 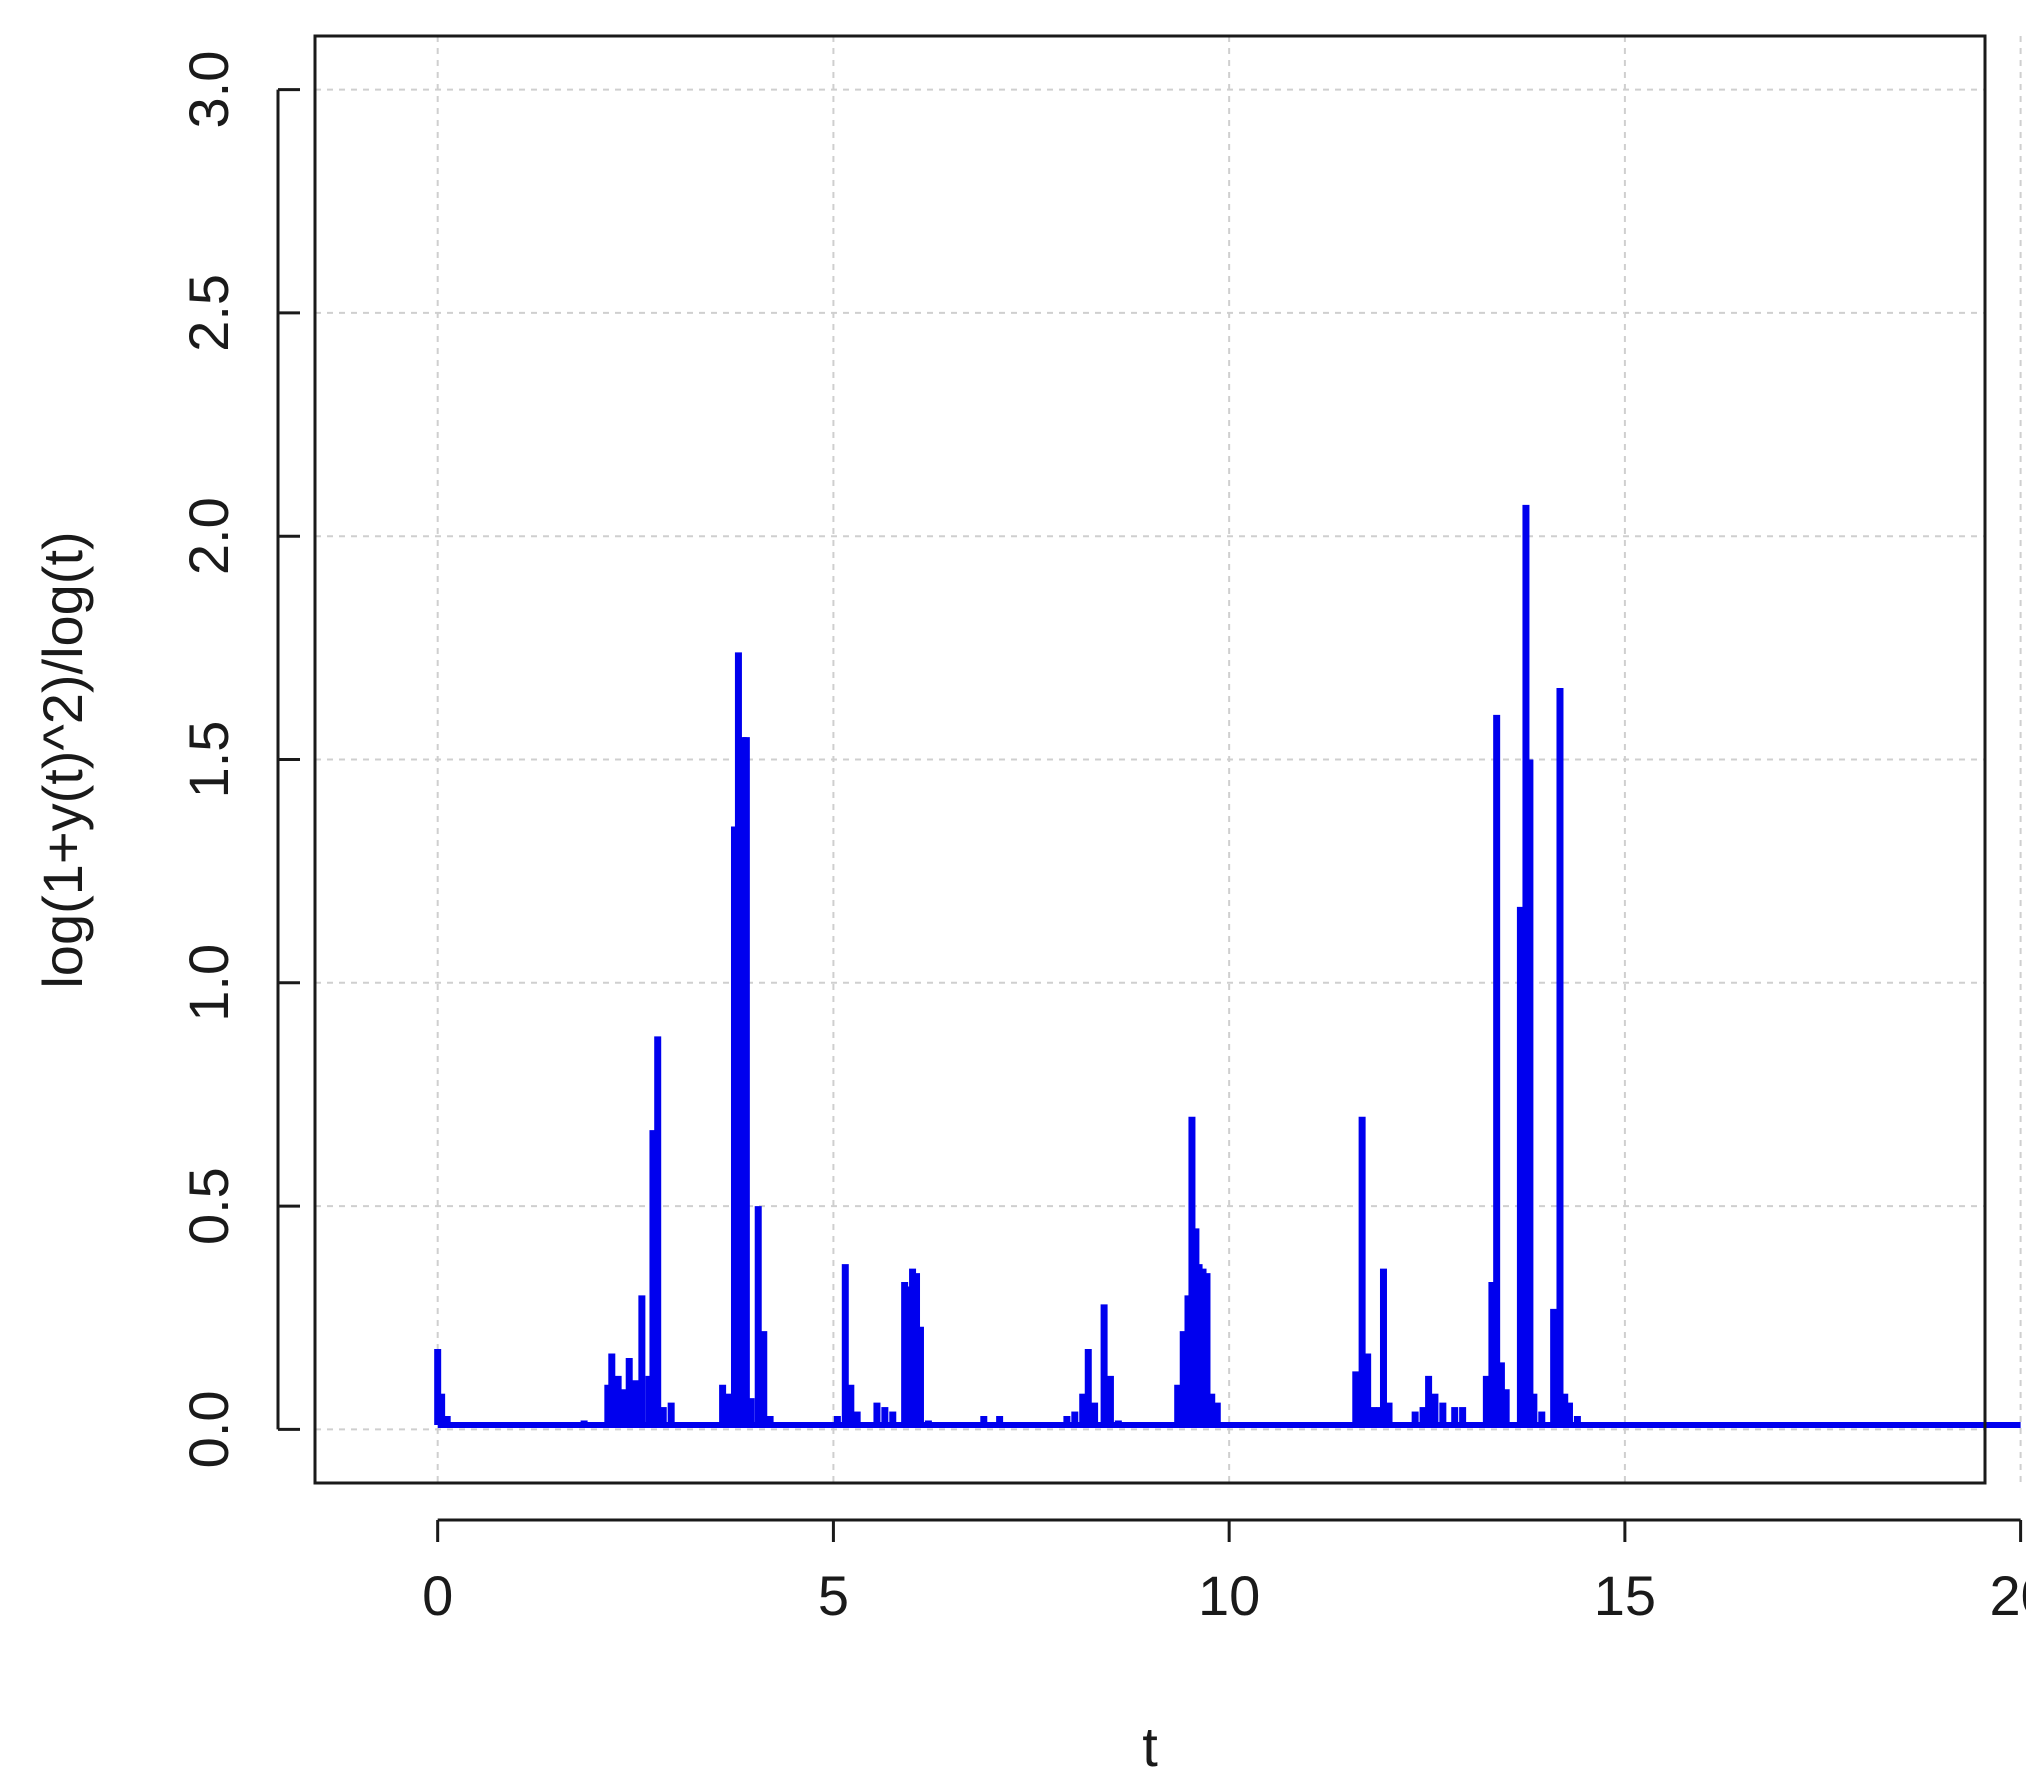 What do you see at coordinates (437, 1595) in the screenshot?
I see `x-tick-label: 0` at bounding box center [437, 1595].